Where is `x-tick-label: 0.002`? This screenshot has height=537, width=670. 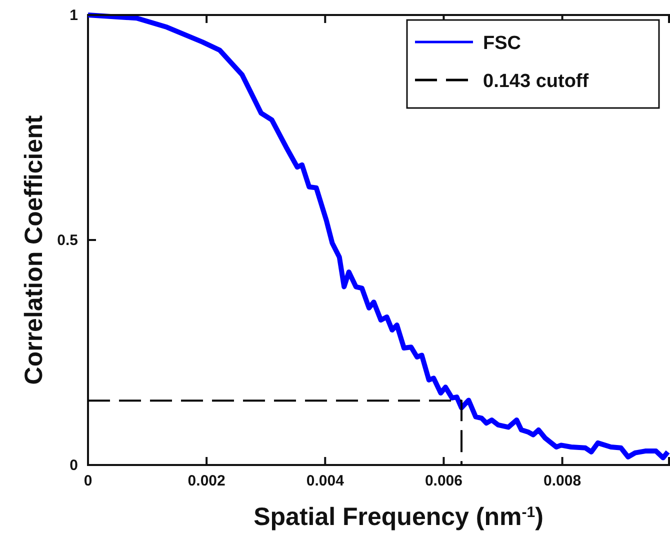 x-tick-label: 0.002 is located at coordinates (207, 481).